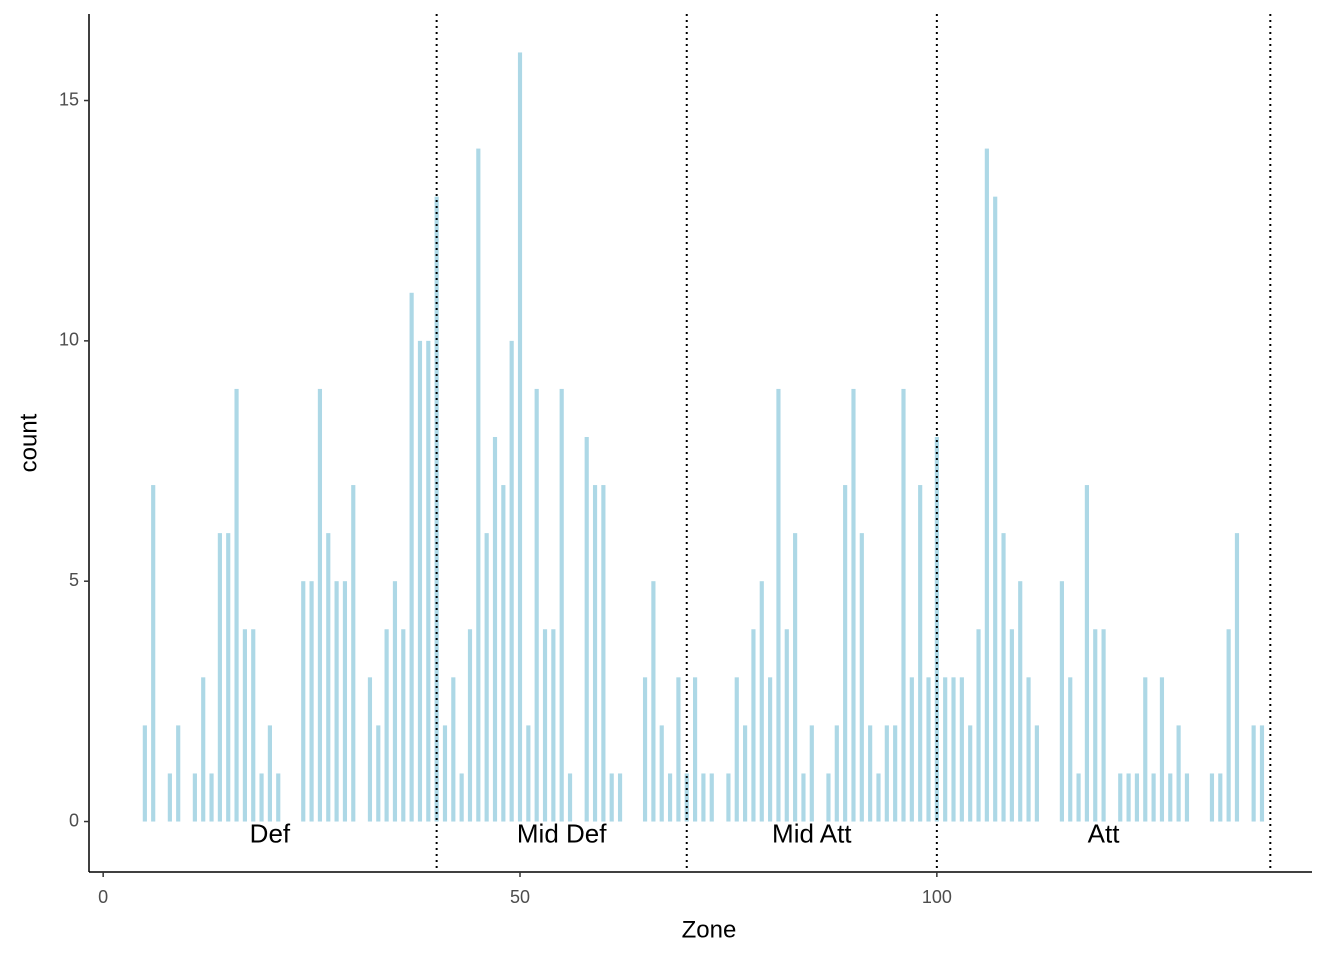 The width and height of the screenshot is (1344, 960). I want to click on y-tick-label: 15, so click(69, 99).